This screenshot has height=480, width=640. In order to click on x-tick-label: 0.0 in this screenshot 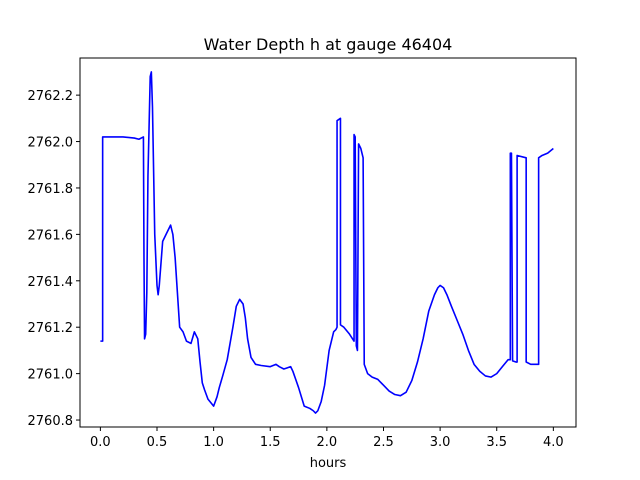, I will do `click(100, 442)`.